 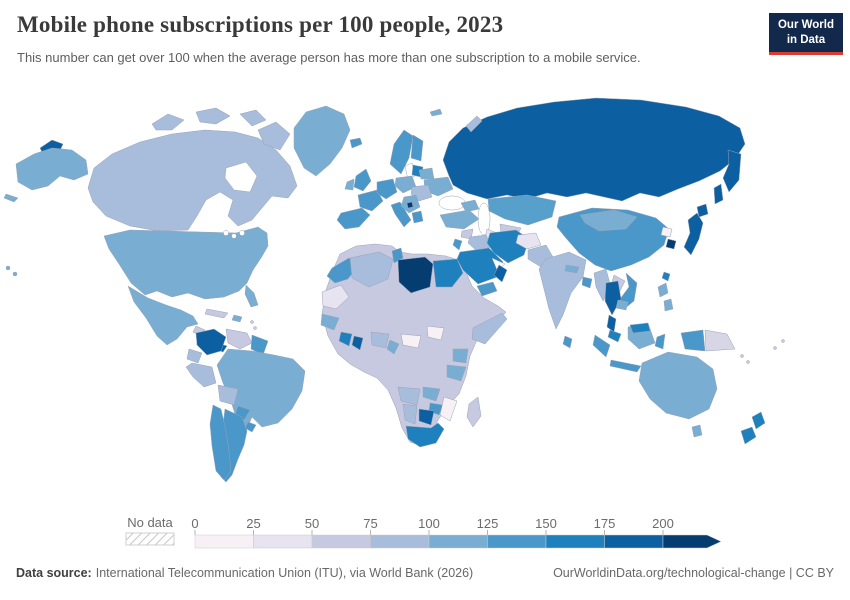 What do you see at coordinates (449, 533) in the screenshot?
I see `legend-colorbar: 0 25 50 75 100 125 150 175 200` at bounding box center [449, 533].